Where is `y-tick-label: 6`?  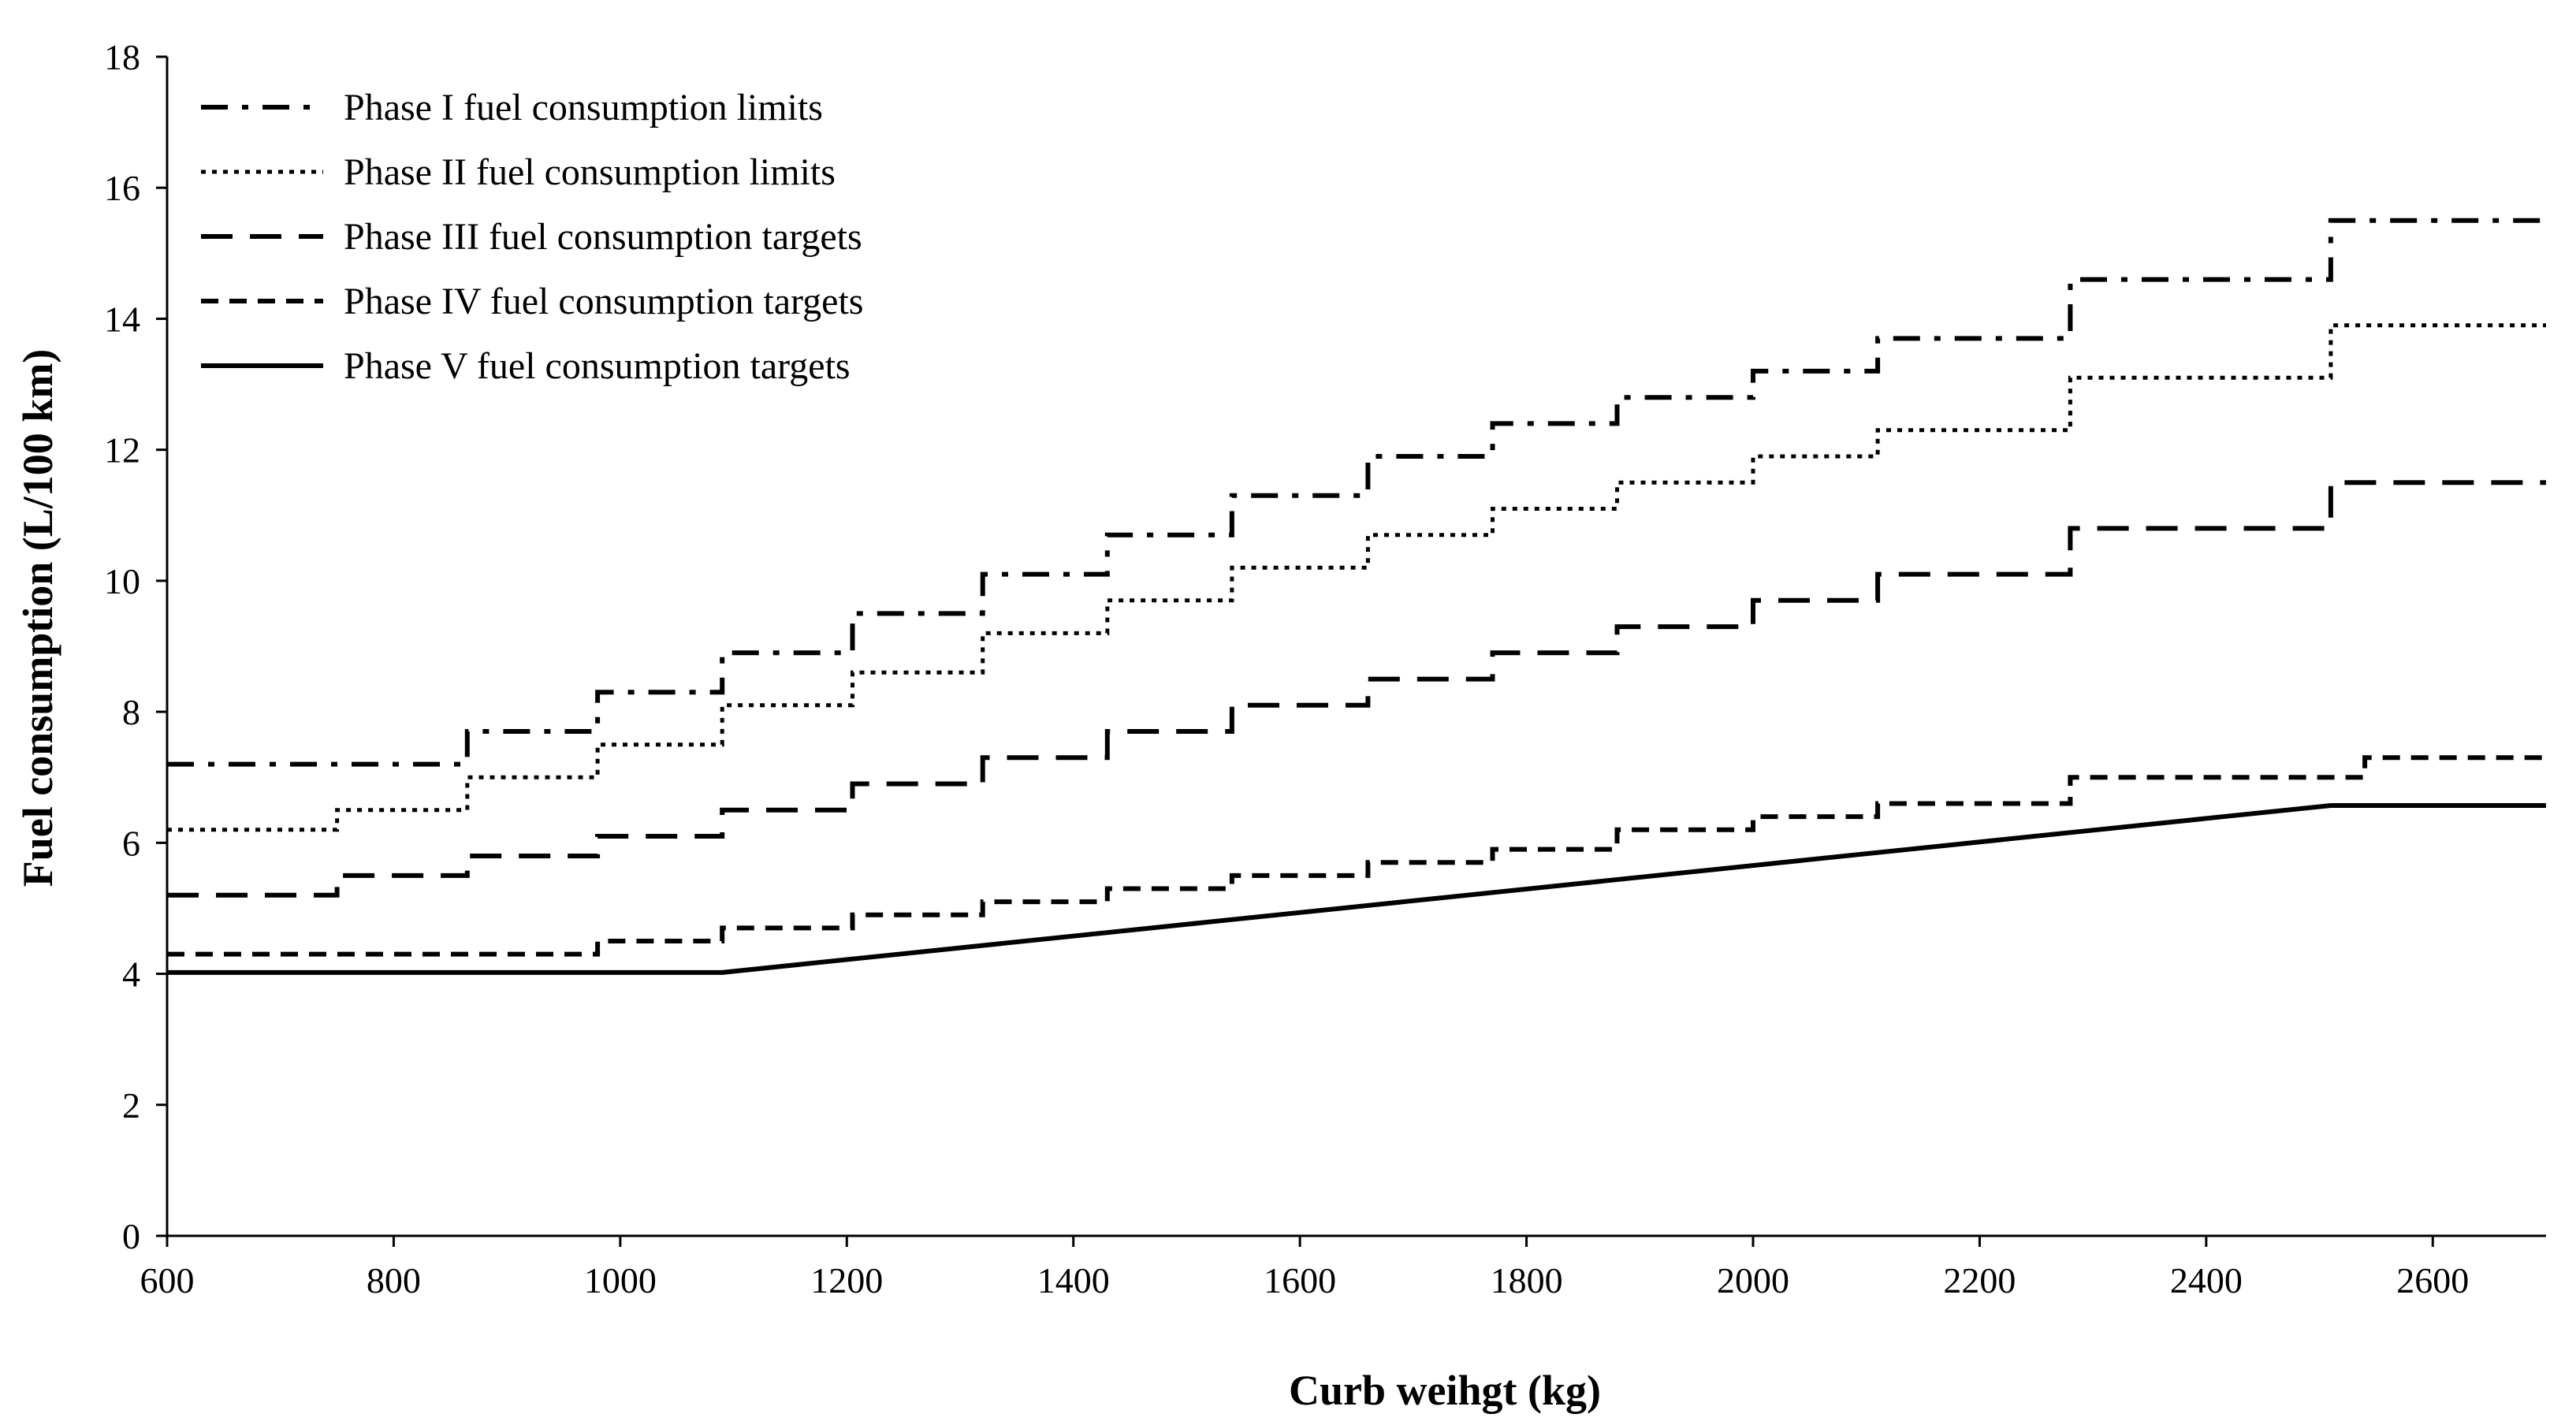 y-tick-label: 6 is located at coordinates (131, 843).